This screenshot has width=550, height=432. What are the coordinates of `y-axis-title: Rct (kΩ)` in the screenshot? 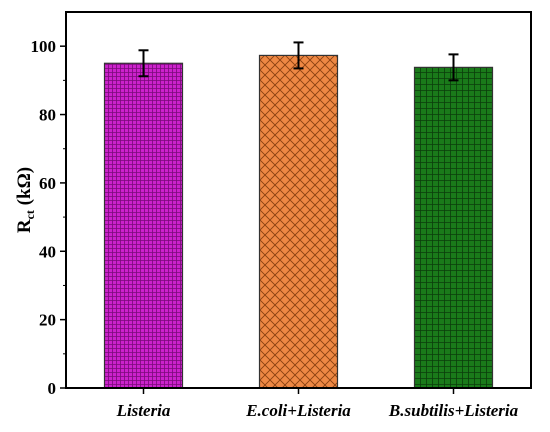 It's located at (25, 200).